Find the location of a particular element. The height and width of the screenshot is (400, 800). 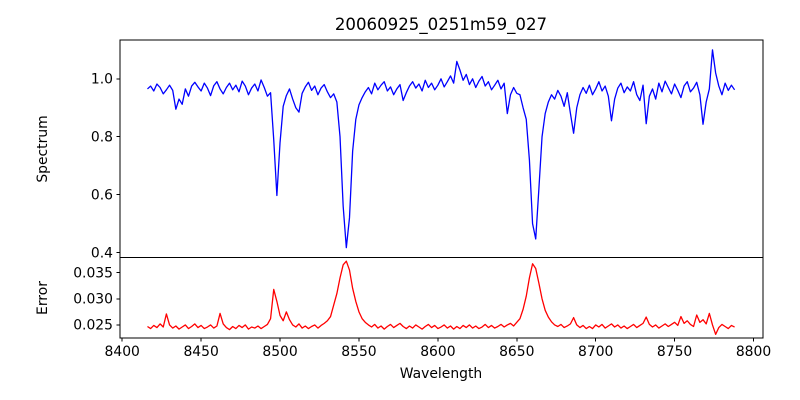

error-line is located at coordinates (441, 297).